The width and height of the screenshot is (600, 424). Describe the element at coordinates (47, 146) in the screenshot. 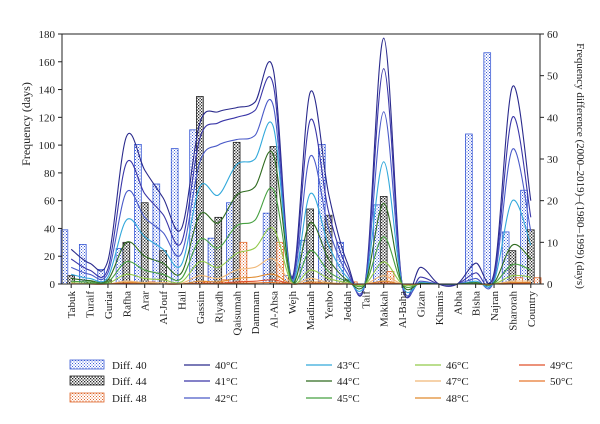

I see `y-tick-label: 100` at that location.